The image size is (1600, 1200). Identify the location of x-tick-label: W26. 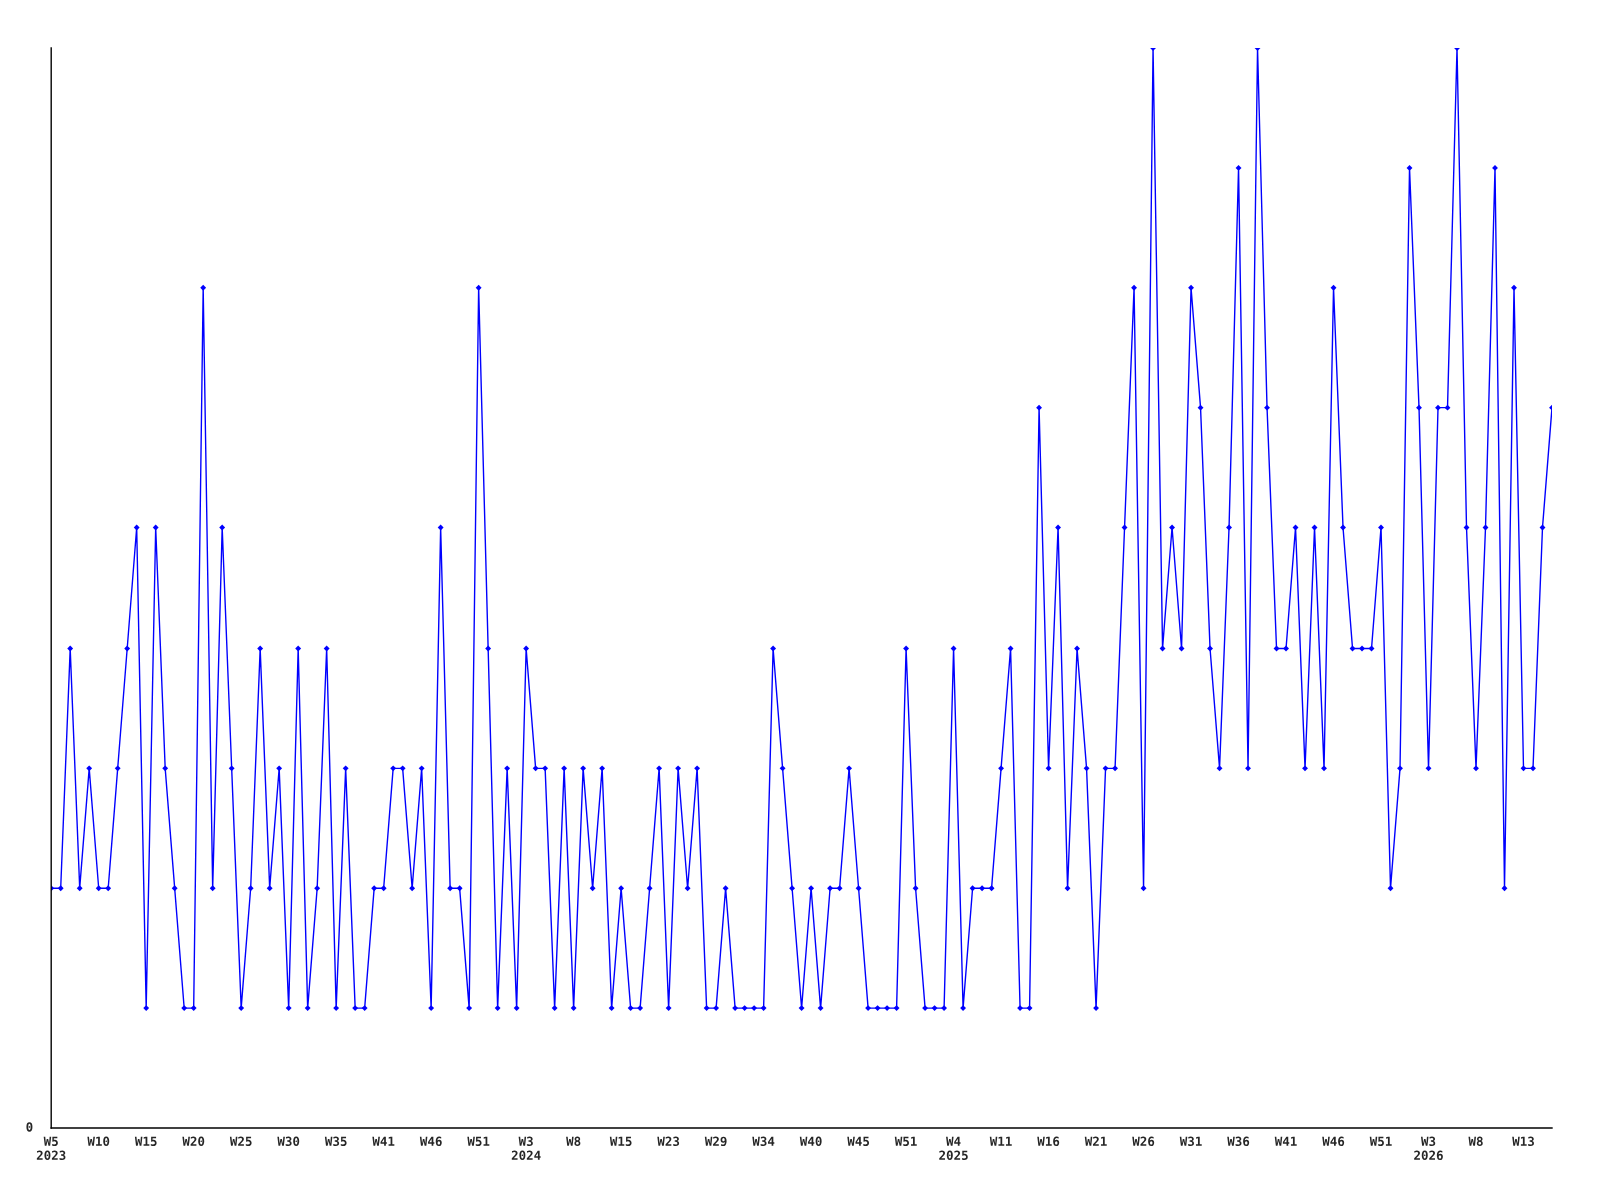
(1143, 1141).